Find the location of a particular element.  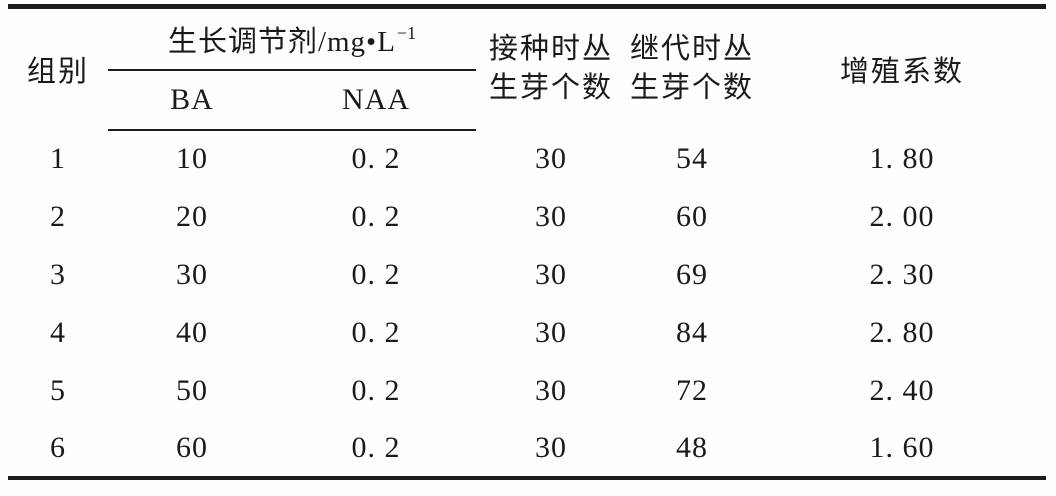

table-row: 5 50 0. 2 30 72 2. 40 is located at coordinates (527, 391).